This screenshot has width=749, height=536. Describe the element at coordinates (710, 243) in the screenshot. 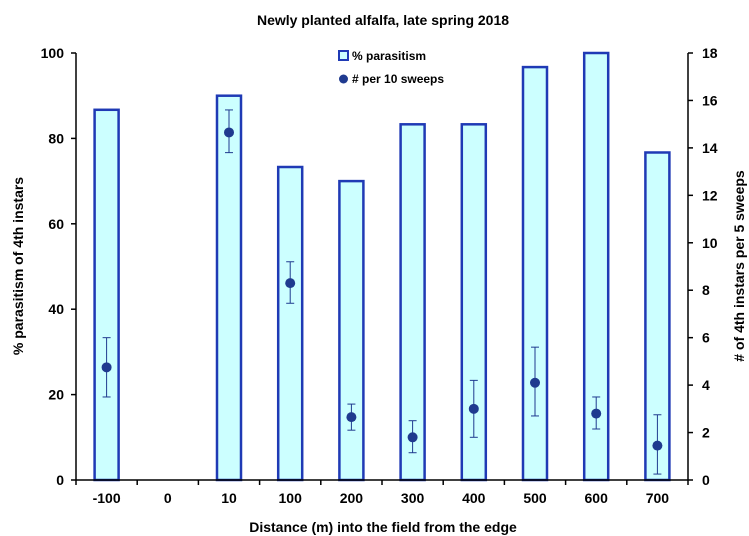

I see `y2-tick-label: 10` at that location.